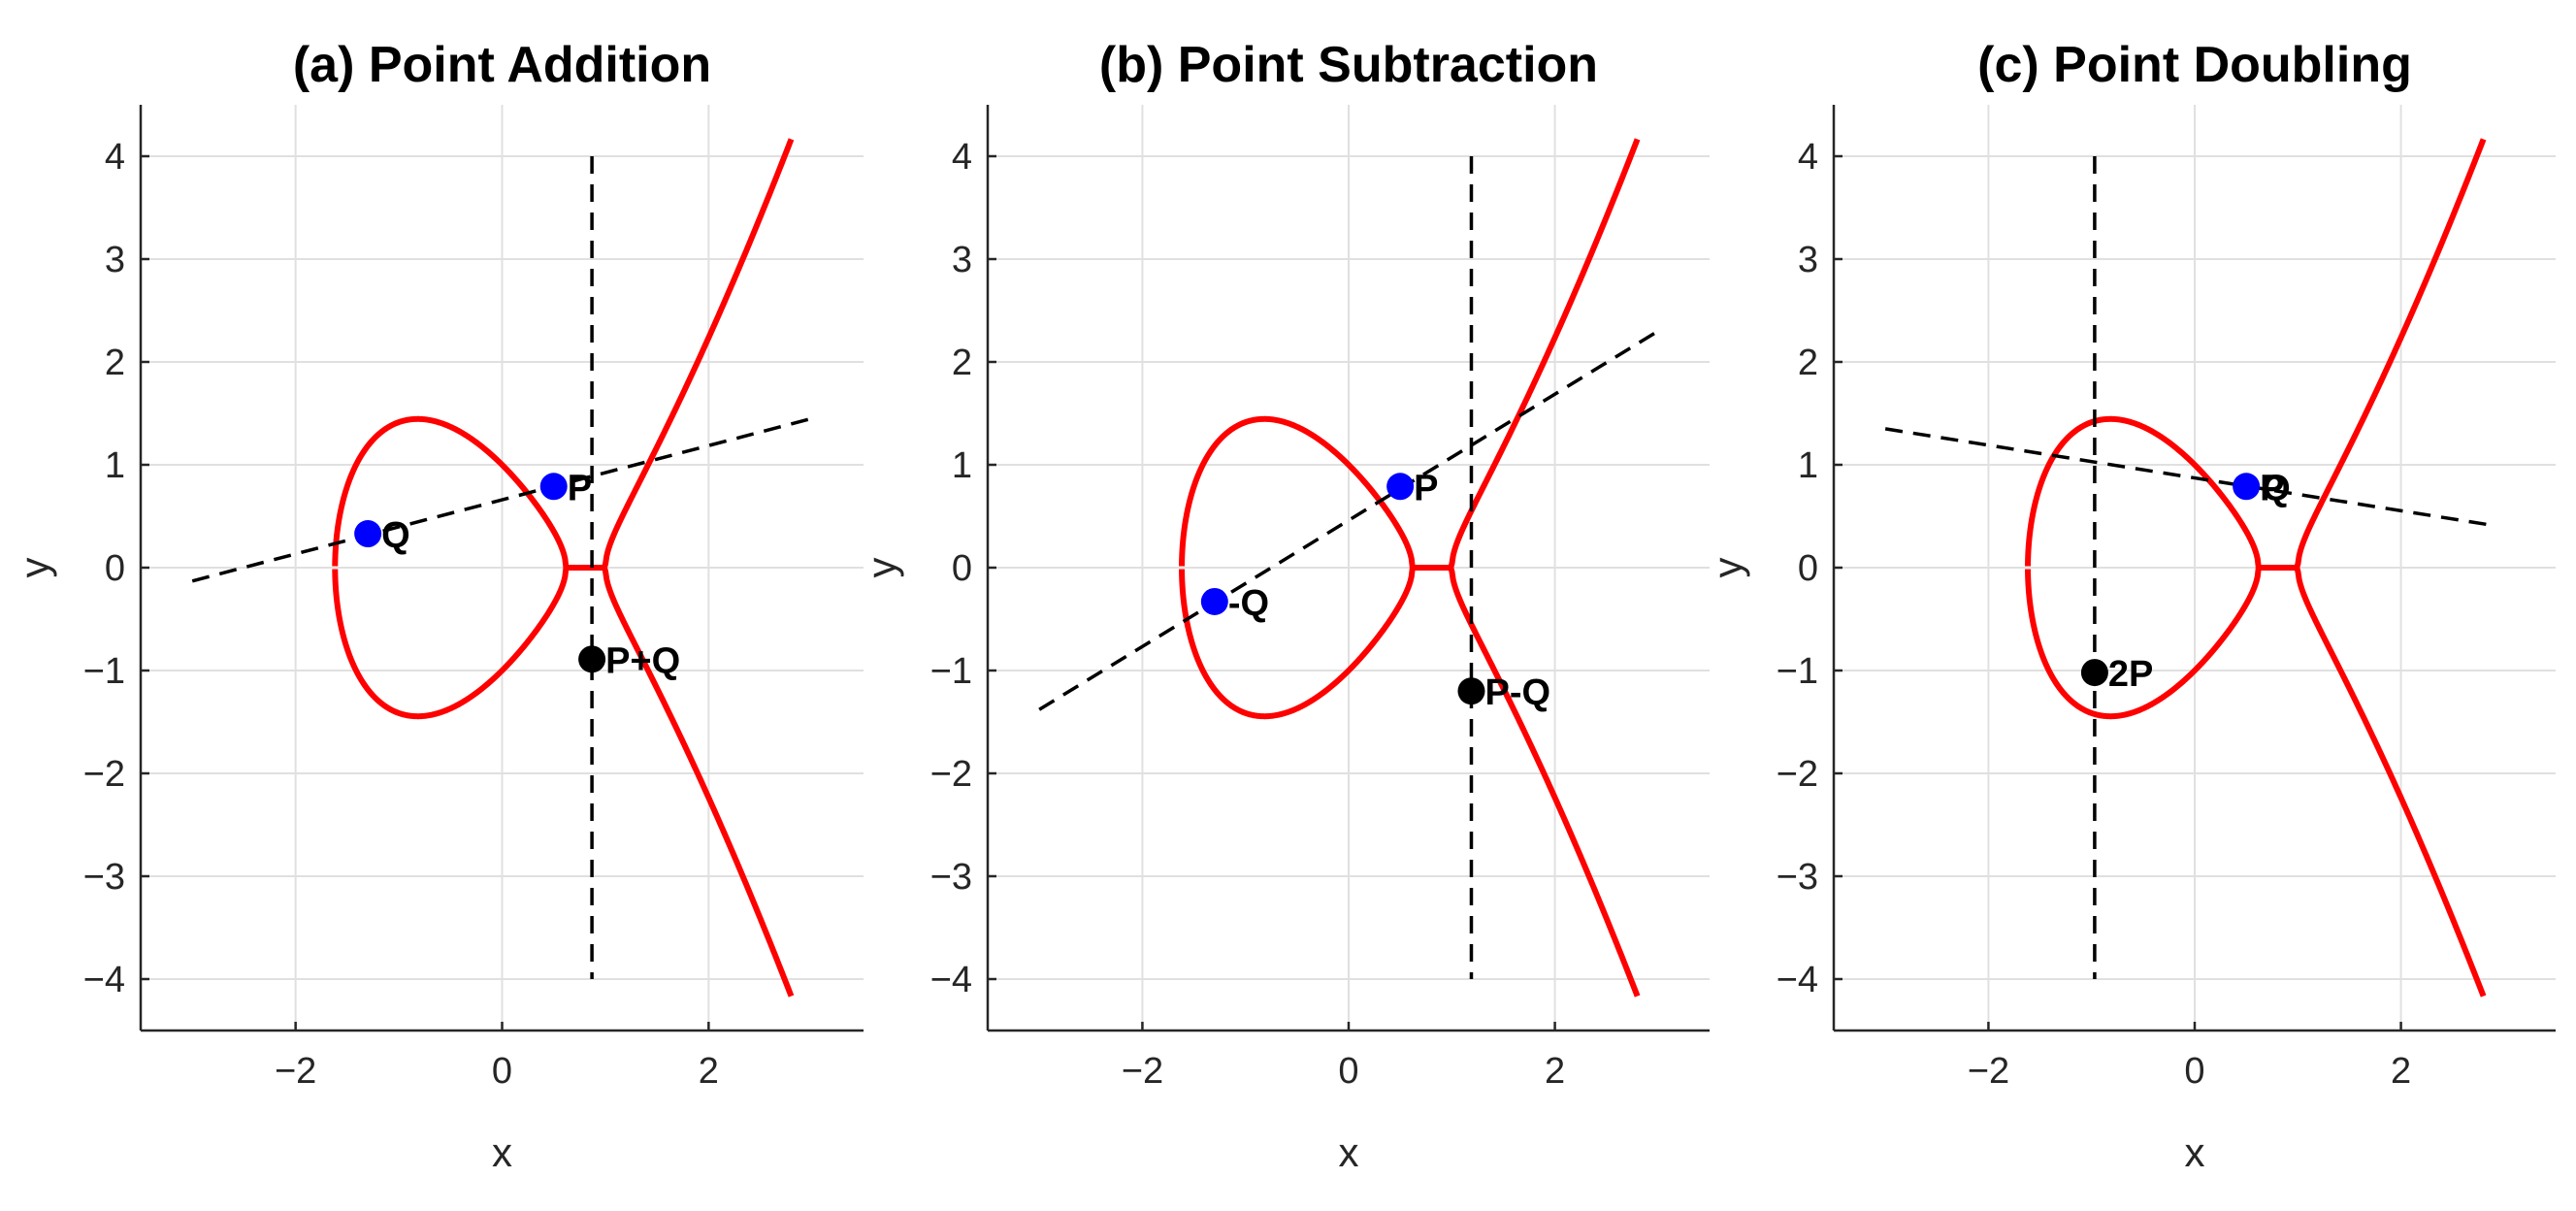  Describe the element at coordinates (1348, 65) in the screenshot. I see `chart-title: (b) Point Subtraction` at that location.